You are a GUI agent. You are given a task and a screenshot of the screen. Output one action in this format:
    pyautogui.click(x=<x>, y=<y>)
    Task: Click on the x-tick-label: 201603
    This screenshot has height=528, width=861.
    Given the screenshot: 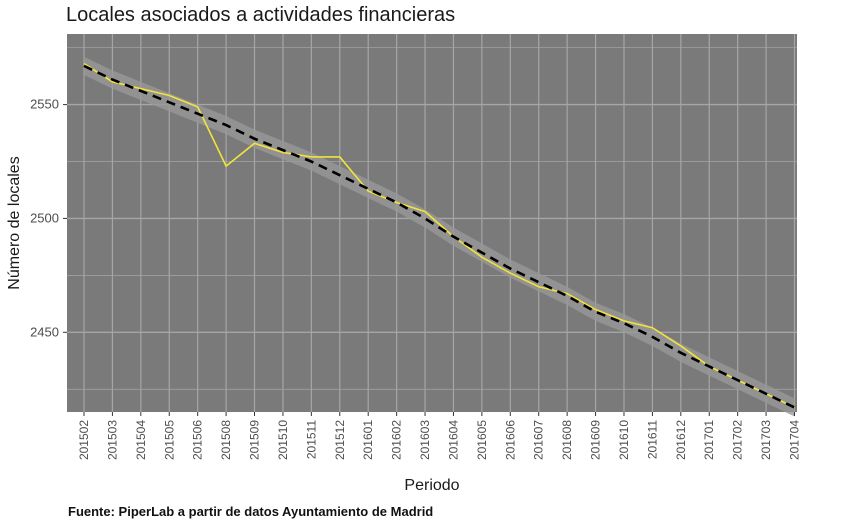 What is the action you would take?
    pyautogui.click(x=425, y=440)
    